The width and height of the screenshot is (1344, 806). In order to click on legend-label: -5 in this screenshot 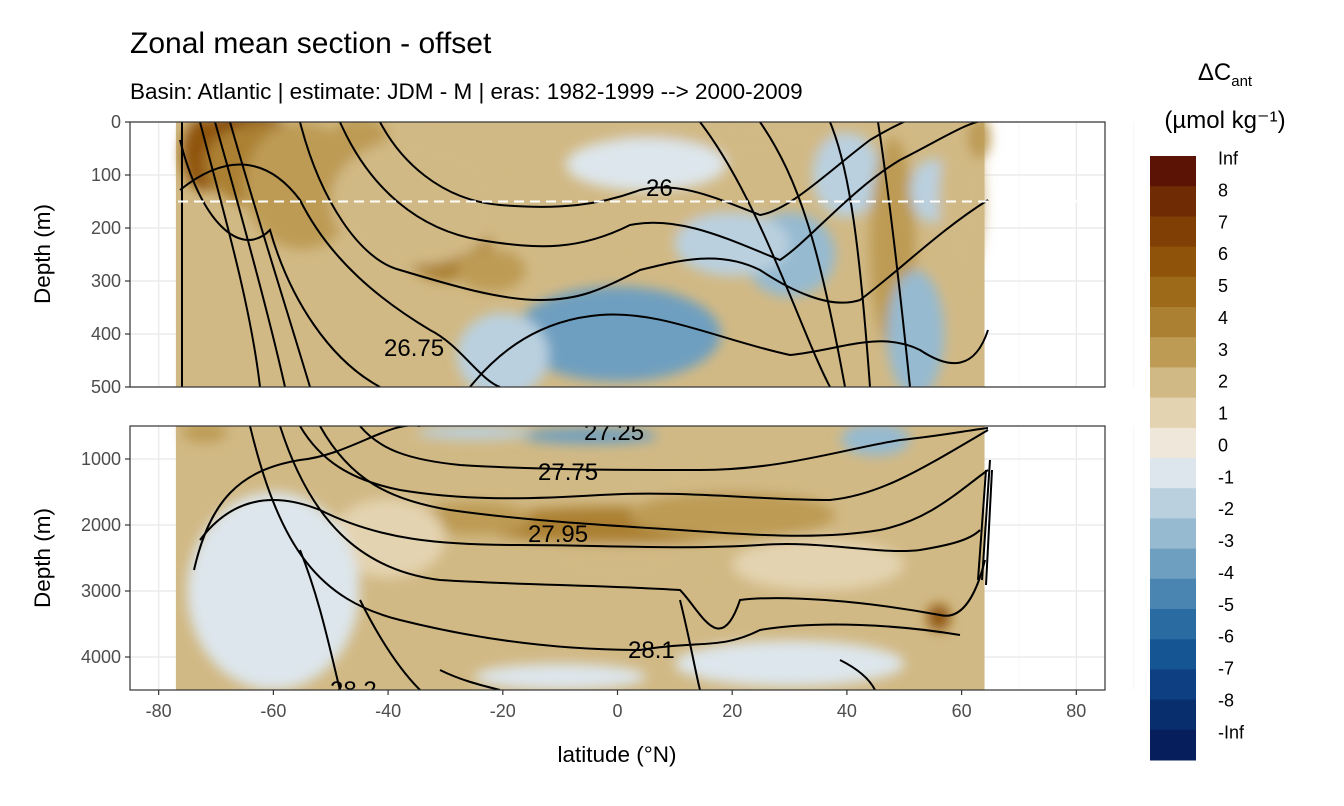, I will do `click(1226, 605)`.